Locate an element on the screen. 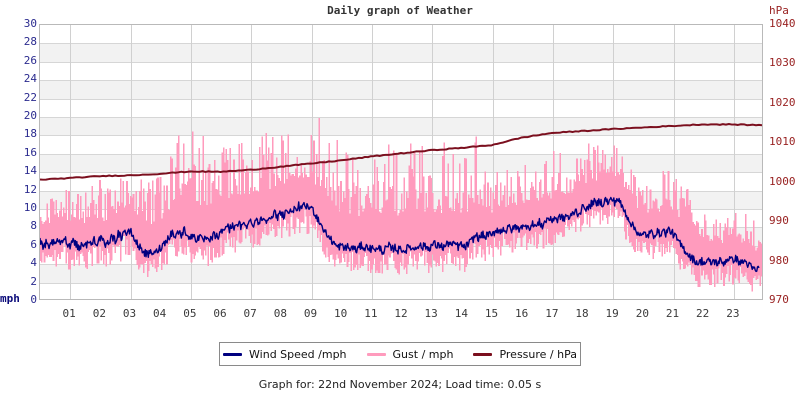  y-axis-right-tick-label: 1040 is located at coordinates (782, 23).